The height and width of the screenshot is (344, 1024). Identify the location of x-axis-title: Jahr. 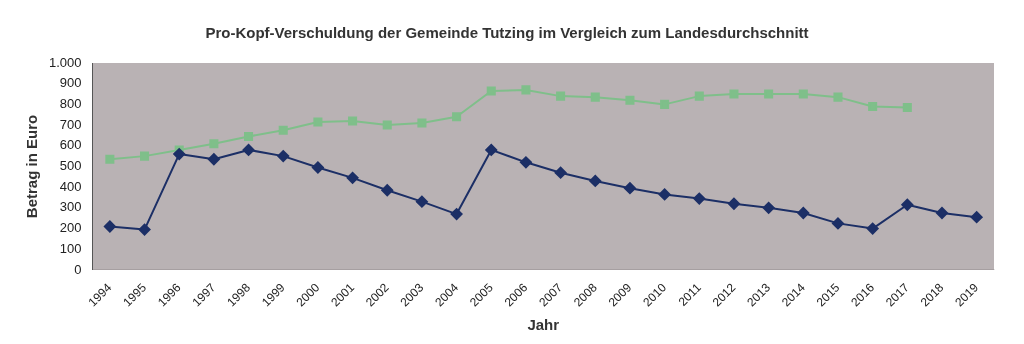
(543, 325).